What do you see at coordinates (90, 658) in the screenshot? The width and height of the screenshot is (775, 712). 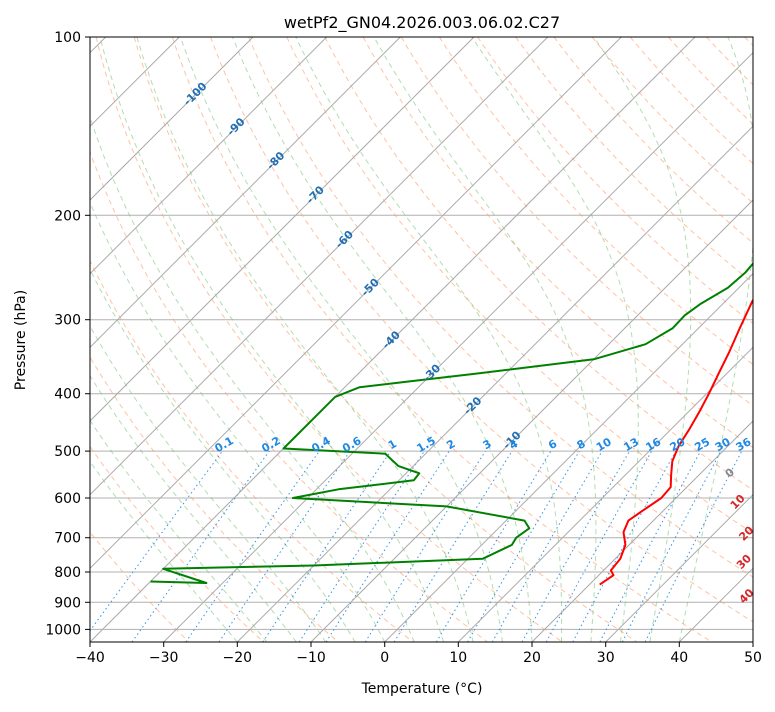 I see `x-tick-label: −40` at bounding box center [90, 658].